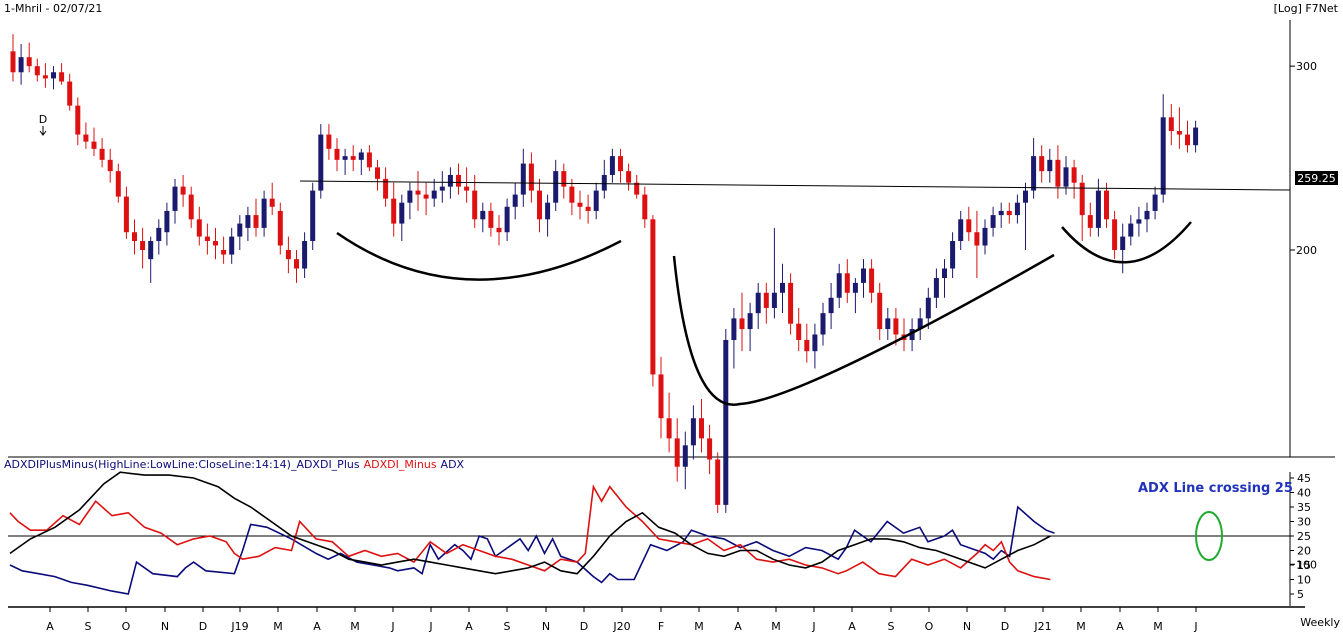 Image resolution: width=1343 pixels, height=634 pixels. What do you see at coordinates (967, 626) in the screenshot?
I see `time-tick-label: N` at bounding box center [967, 626].